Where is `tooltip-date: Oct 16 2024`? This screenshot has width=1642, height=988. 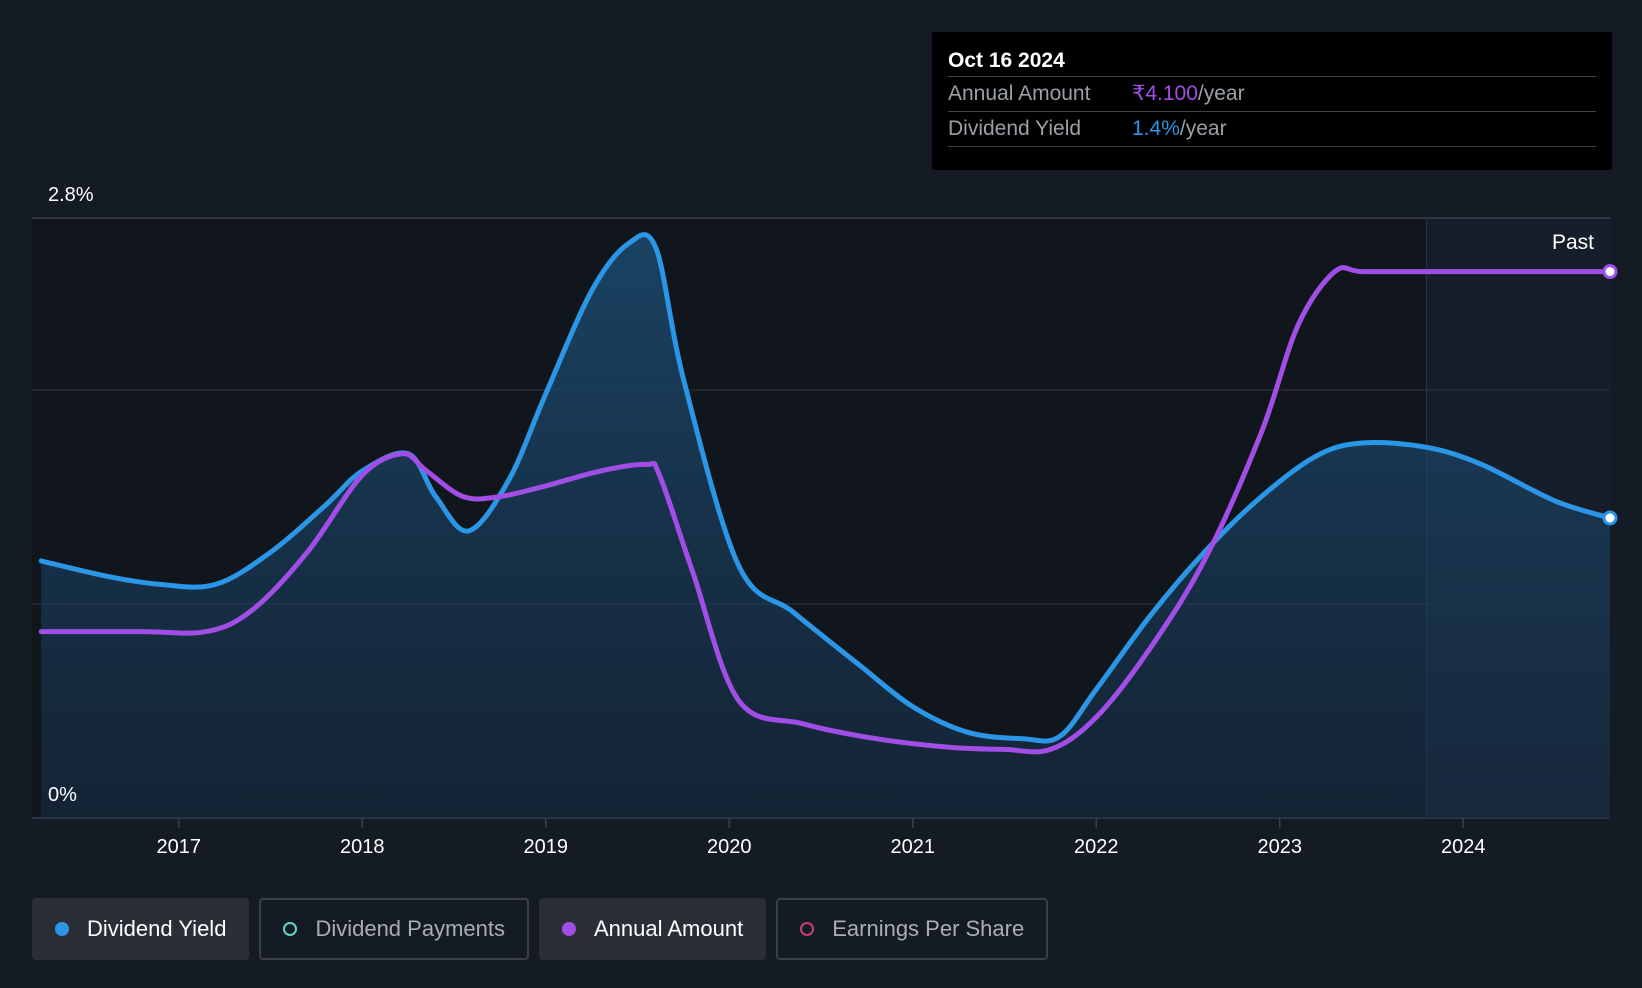 tooltip-date: Oct 16 2024 is located at coordinates (1272, 61).